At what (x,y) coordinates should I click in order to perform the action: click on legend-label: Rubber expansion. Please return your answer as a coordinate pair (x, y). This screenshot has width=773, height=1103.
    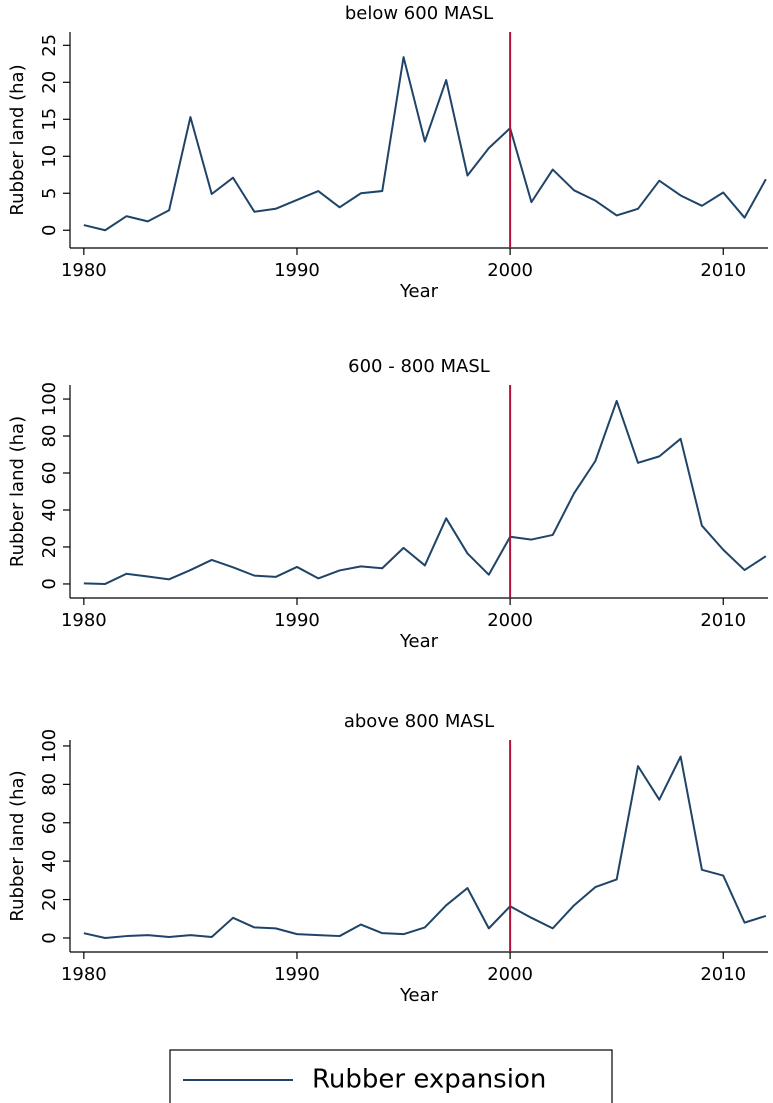
    Looking at the image, I should click on (429, 1080).